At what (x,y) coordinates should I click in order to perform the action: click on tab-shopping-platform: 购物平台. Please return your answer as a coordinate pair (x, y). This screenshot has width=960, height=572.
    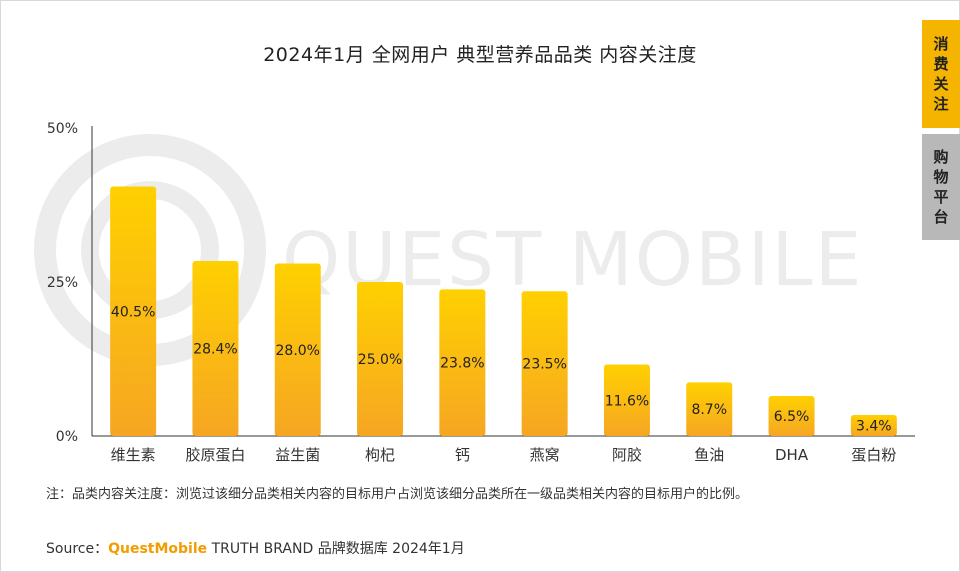
    Looking at the image, I should click on (941, 187).